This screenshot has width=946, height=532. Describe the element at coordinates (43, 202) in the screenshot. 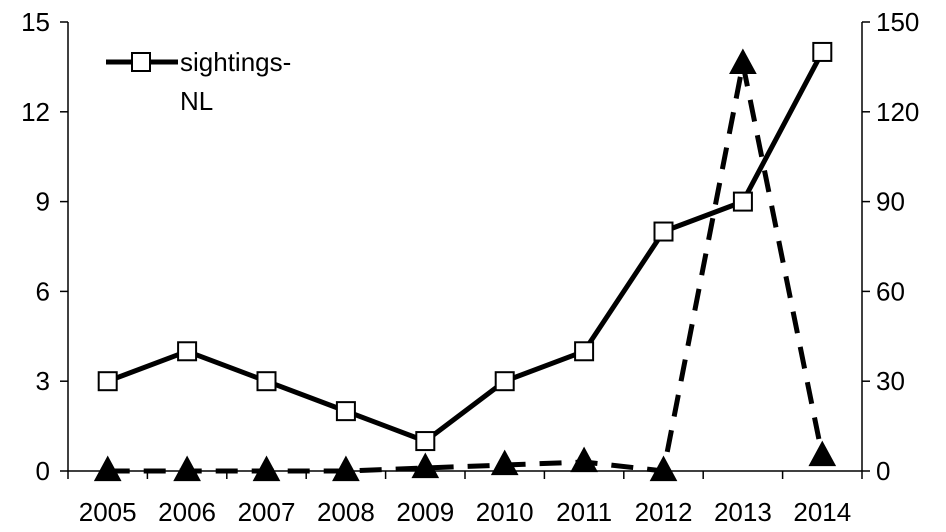

I see `y-left-tick-label: 9` at that location.